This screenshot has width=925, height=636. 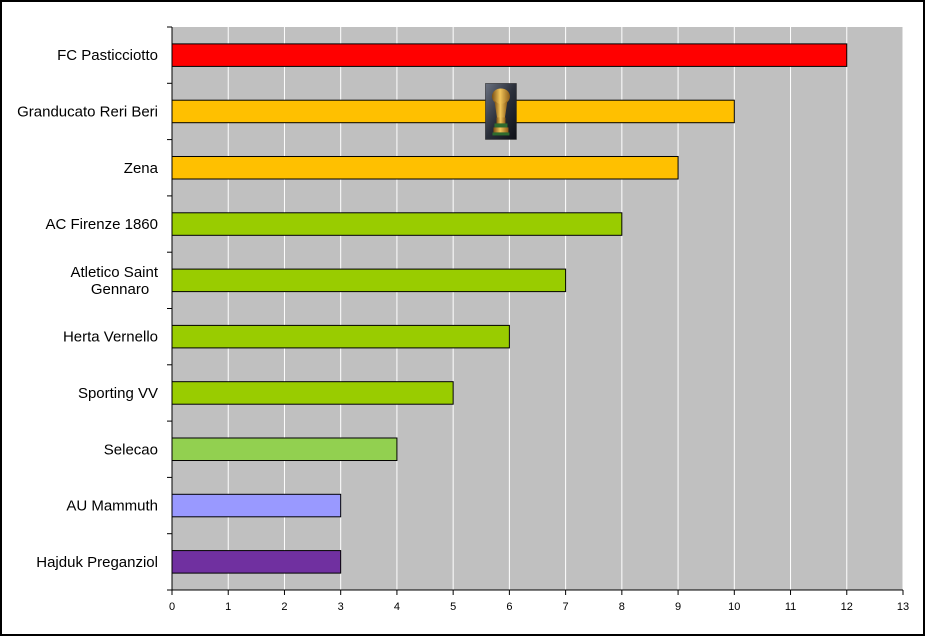 What do you see at coordinates (566, 607) in the screenshot?
I see `x-tick-label: 7` at bounding box center [566, 607].